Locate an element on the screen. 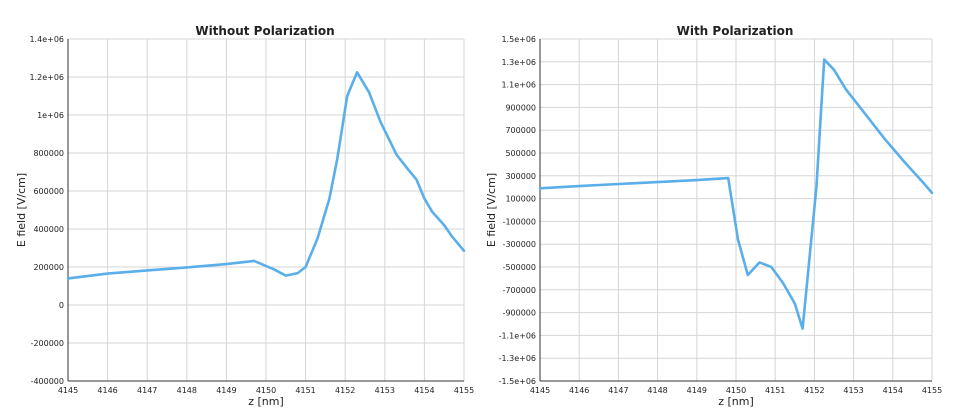 The image size is (975, 414). y-tick-label: 600000 is located at coordinates (48, 191).